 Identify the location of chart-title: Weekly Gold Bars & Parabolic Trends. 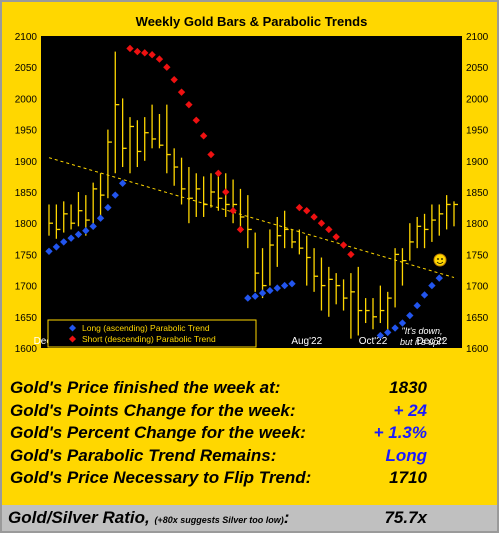
(252, 21).